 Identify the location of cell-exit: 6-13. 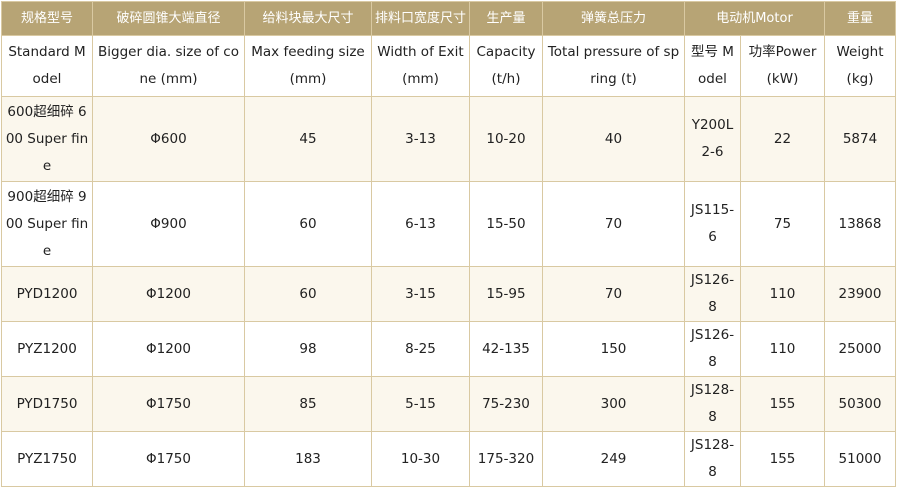
(420, 224).